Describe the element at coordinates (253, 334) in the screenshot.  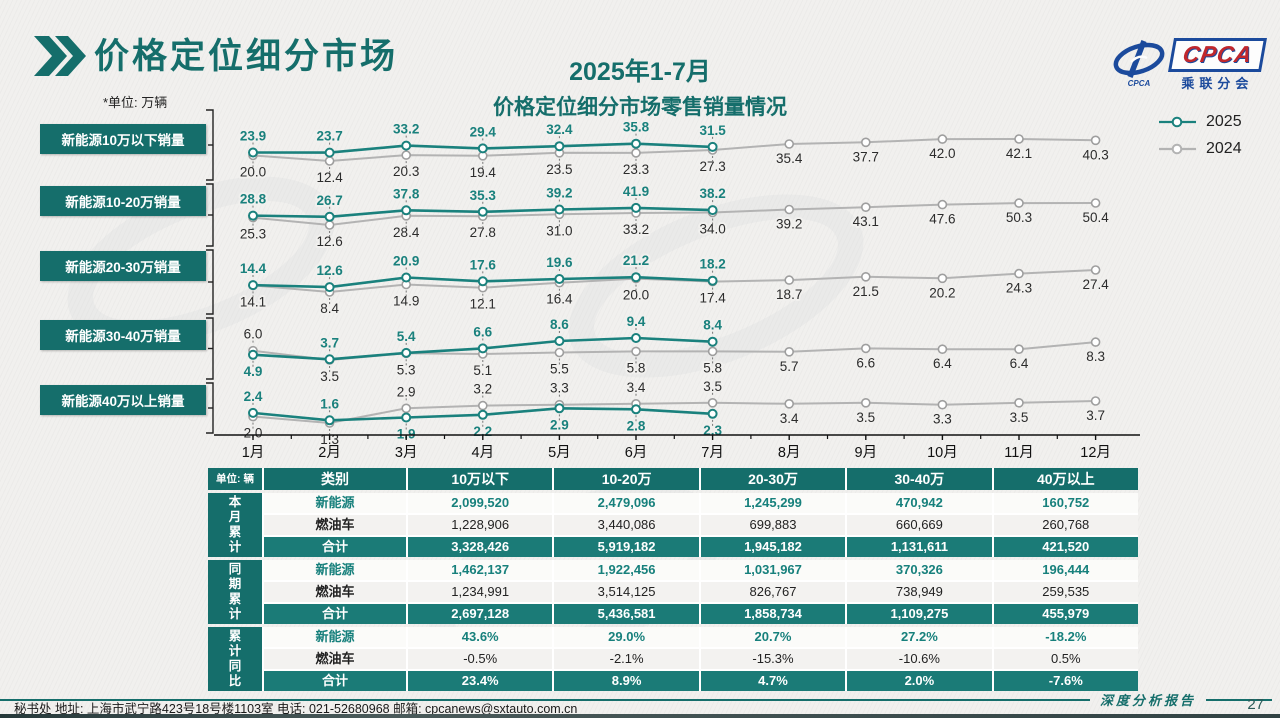
I see `value-label: 6.0` at that location.